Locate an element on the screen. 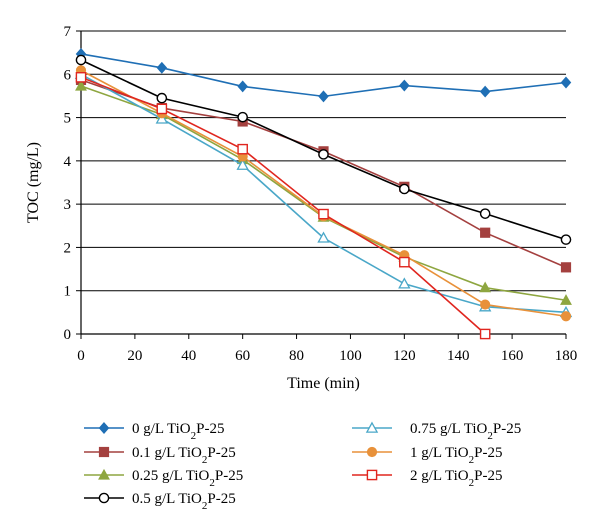 The width and height of the screenshot is (600, 531). legend-label: 0 g/L TiO2P-25 is located at coordinates (178, 431).